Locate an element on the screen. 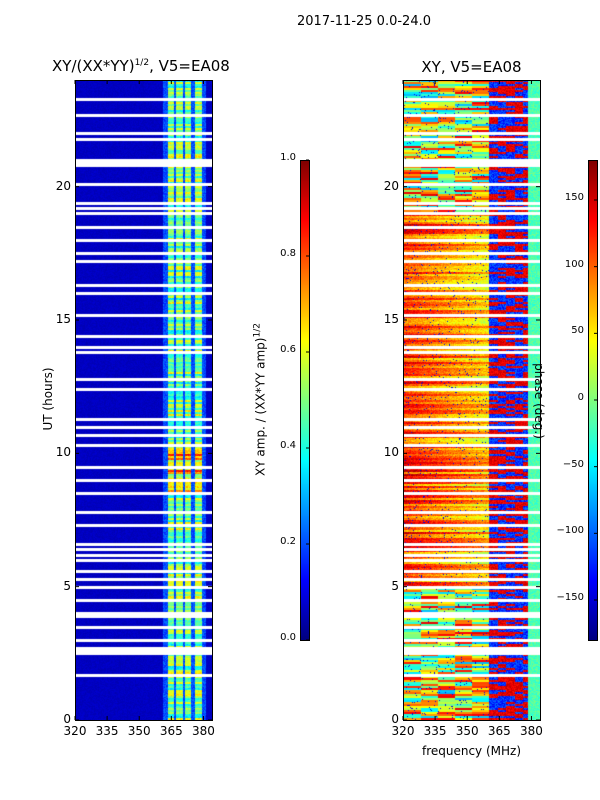 This screenshot has width=600, height=800. right-plot-title: XY, V5=EA08 is located at coordinates (471, 67).